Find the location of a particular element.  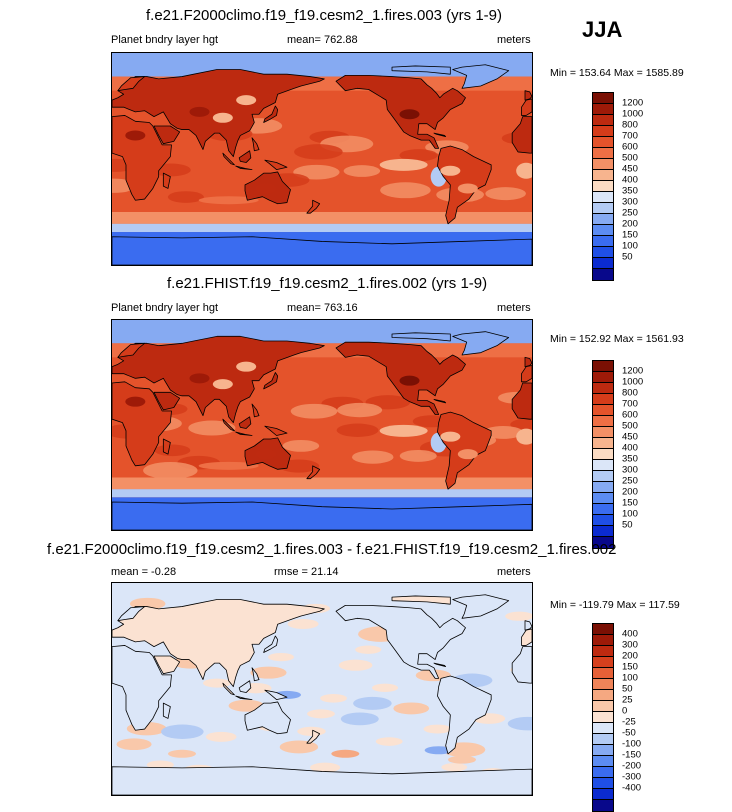

colorbar-tick-label: -25 is located at coordinates (629, 722).